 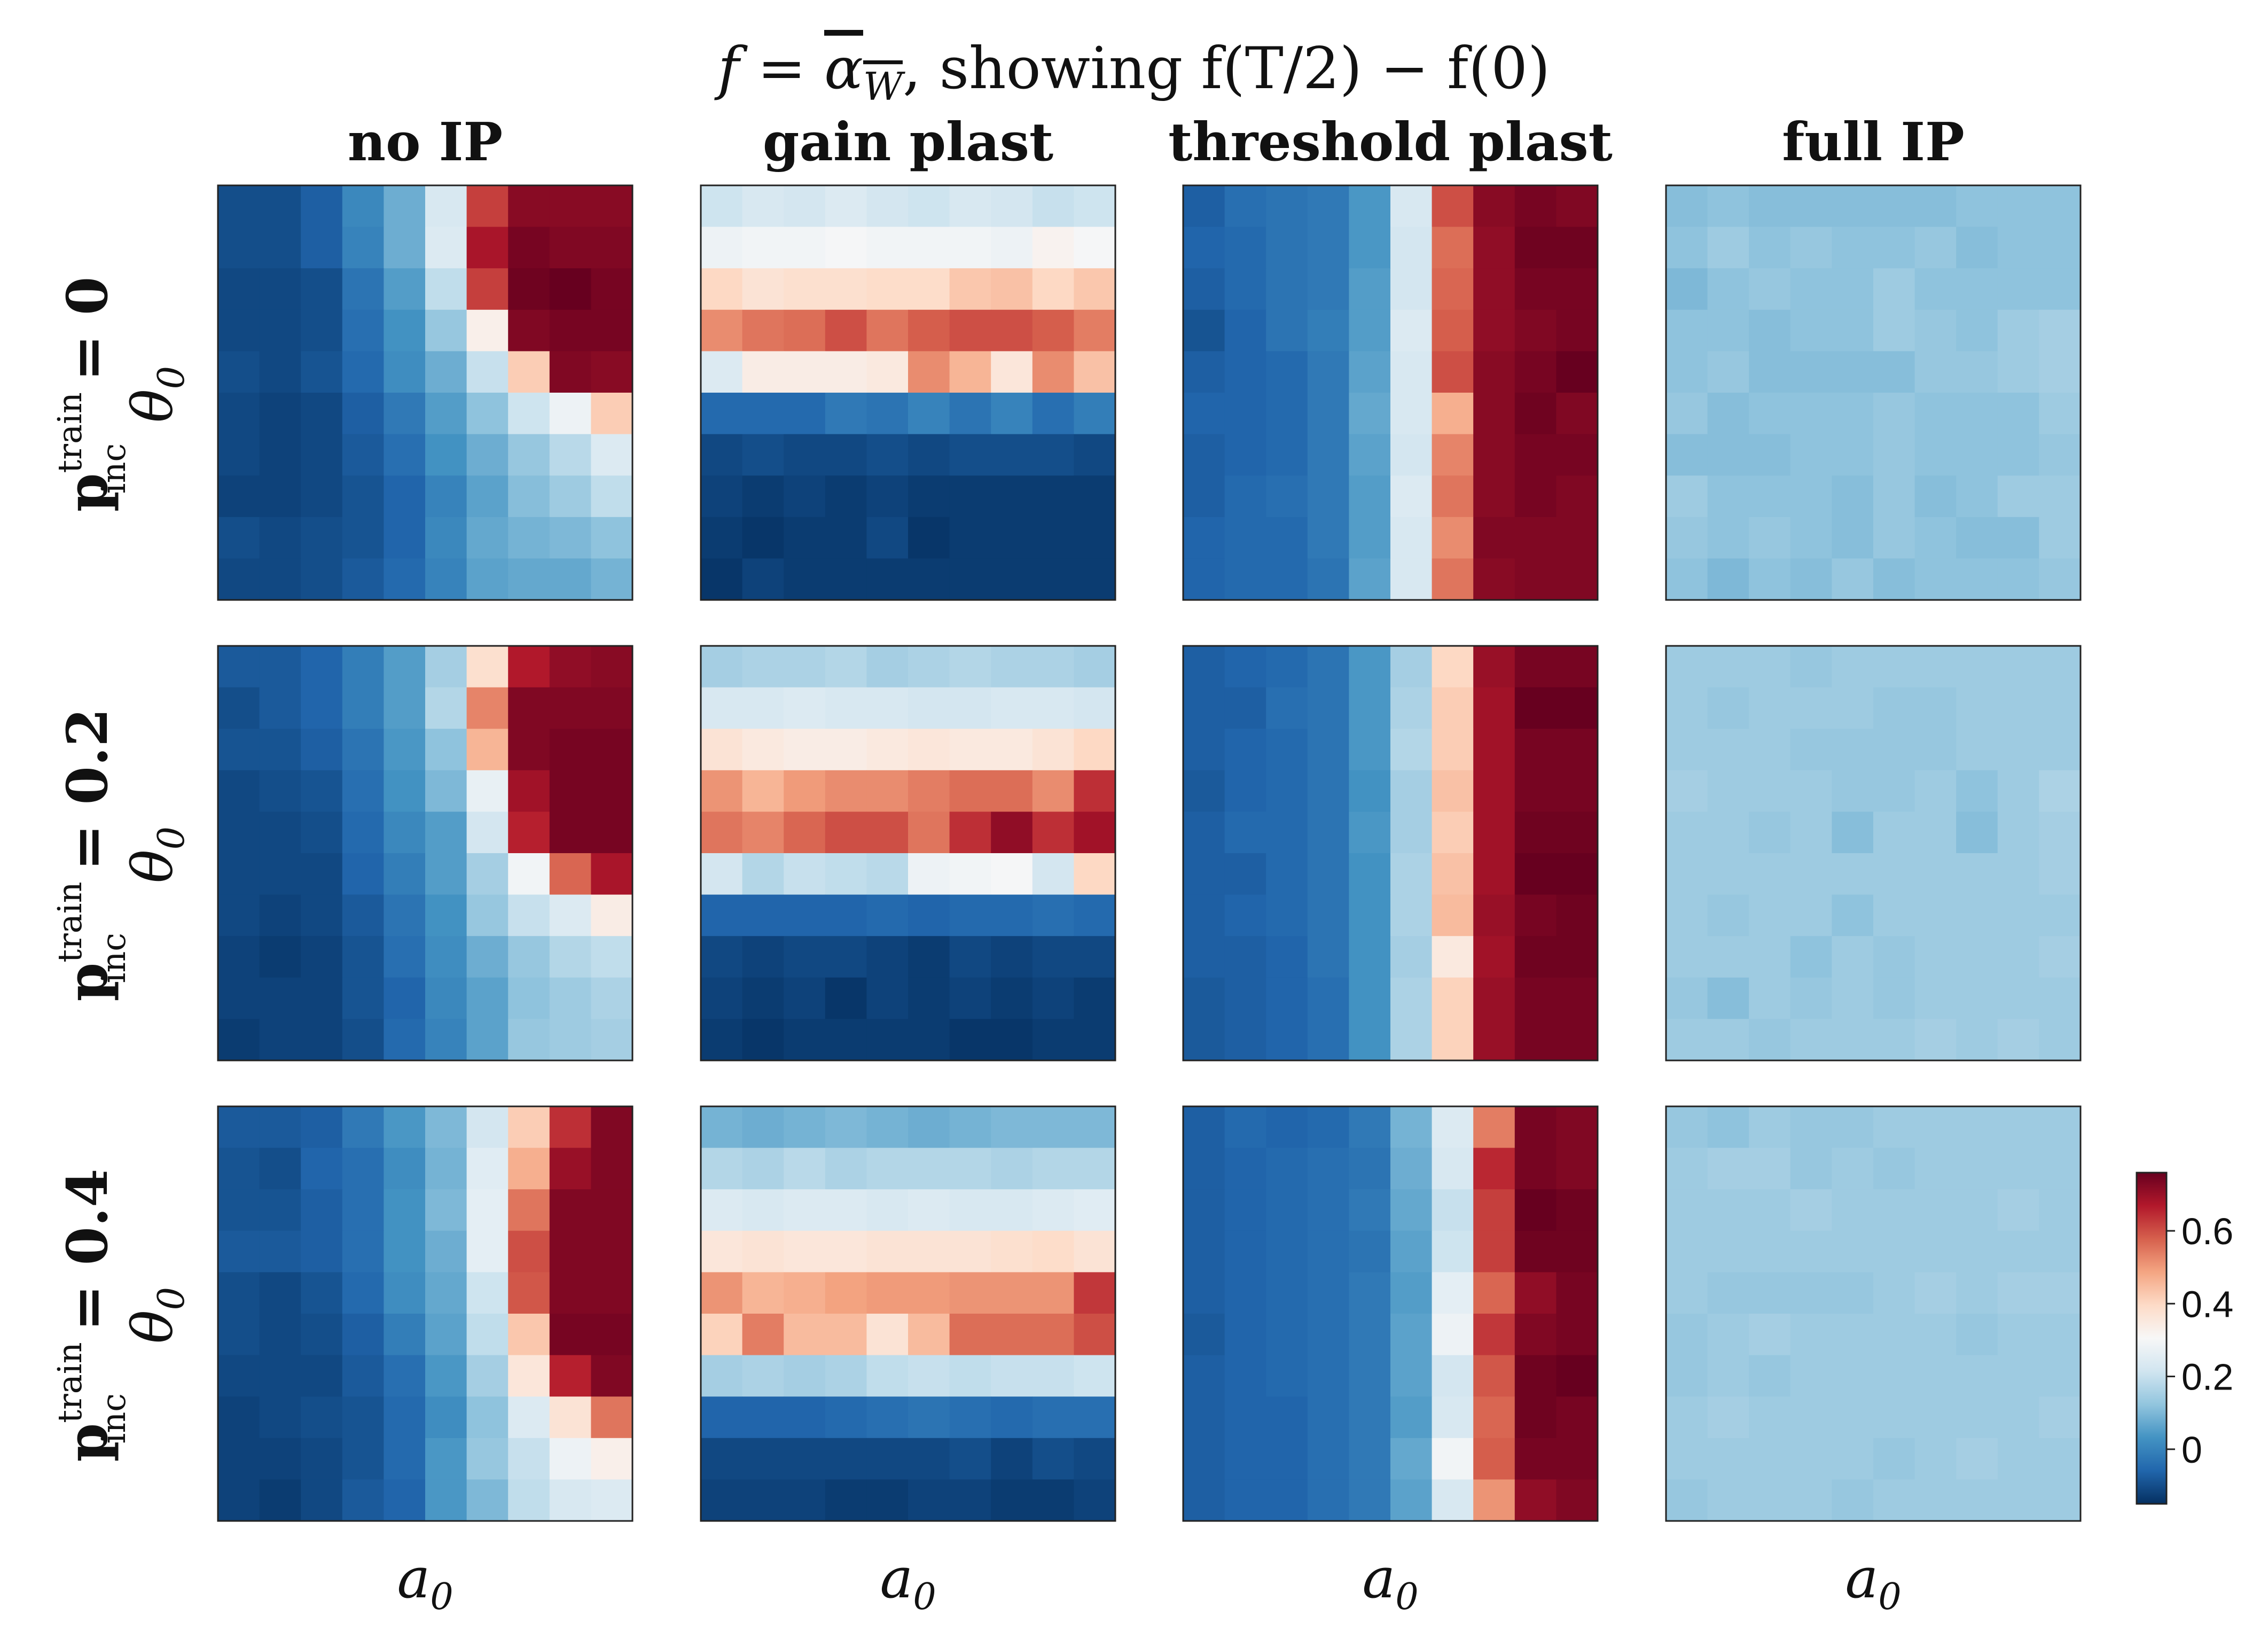 I want to click on row-label-0-symbol: p, so click(x=87, y=493).